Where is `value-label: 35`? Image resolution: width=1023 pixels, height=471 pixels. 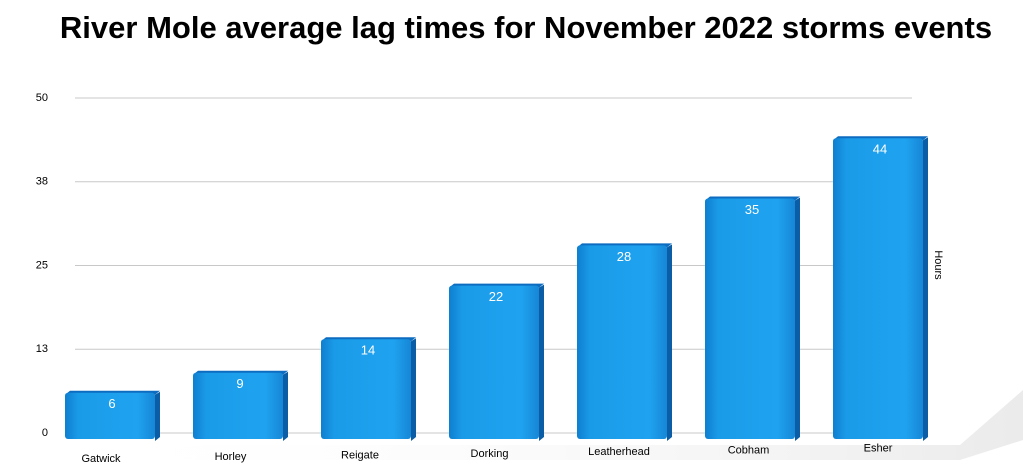 value-label: 35 is located at coordinates (752, 209).